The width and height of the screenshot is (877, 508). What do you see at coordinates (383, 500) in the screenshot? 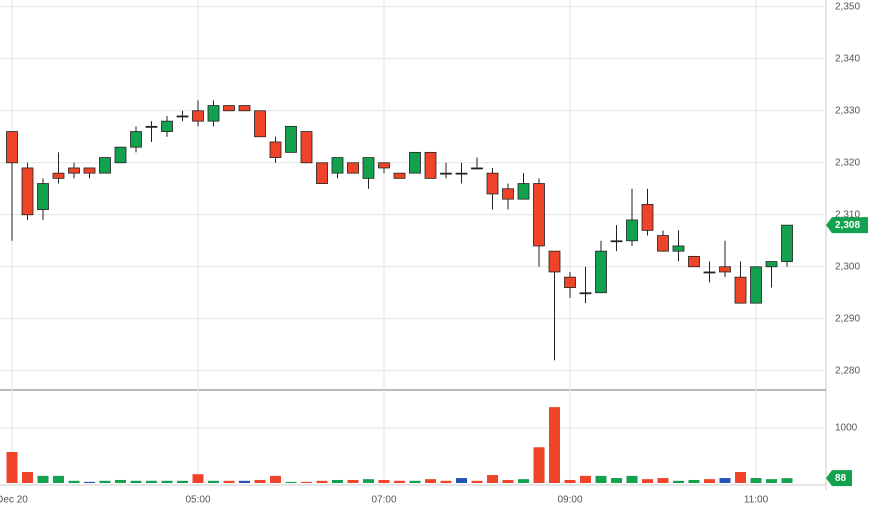
I see `x-tick-label: 07:00` at bounding box center [383, 500].